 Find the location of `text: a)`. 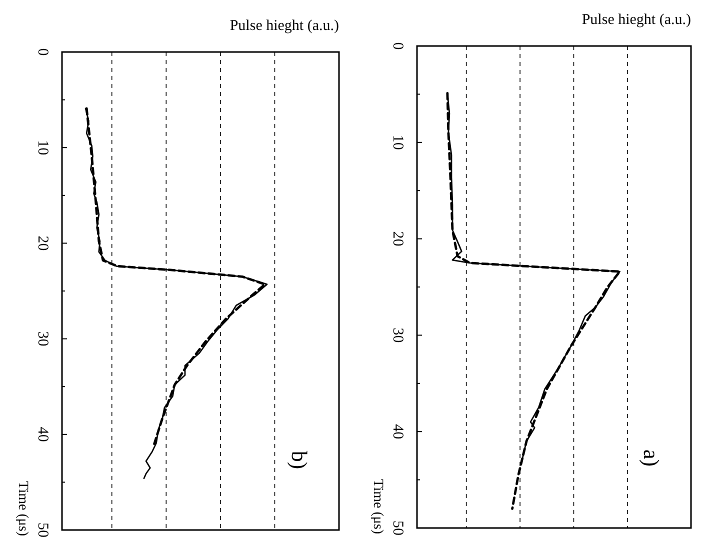

text: a) is located at coordinates (651, 458).